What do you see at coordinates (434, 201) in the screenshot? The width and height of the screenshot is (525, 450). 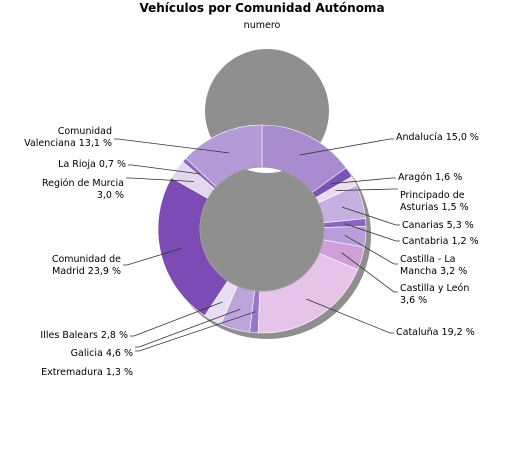 I see `label-principado-de-asturias: Principado de Asturias 1,5 %` at bounding box center [434, 201].